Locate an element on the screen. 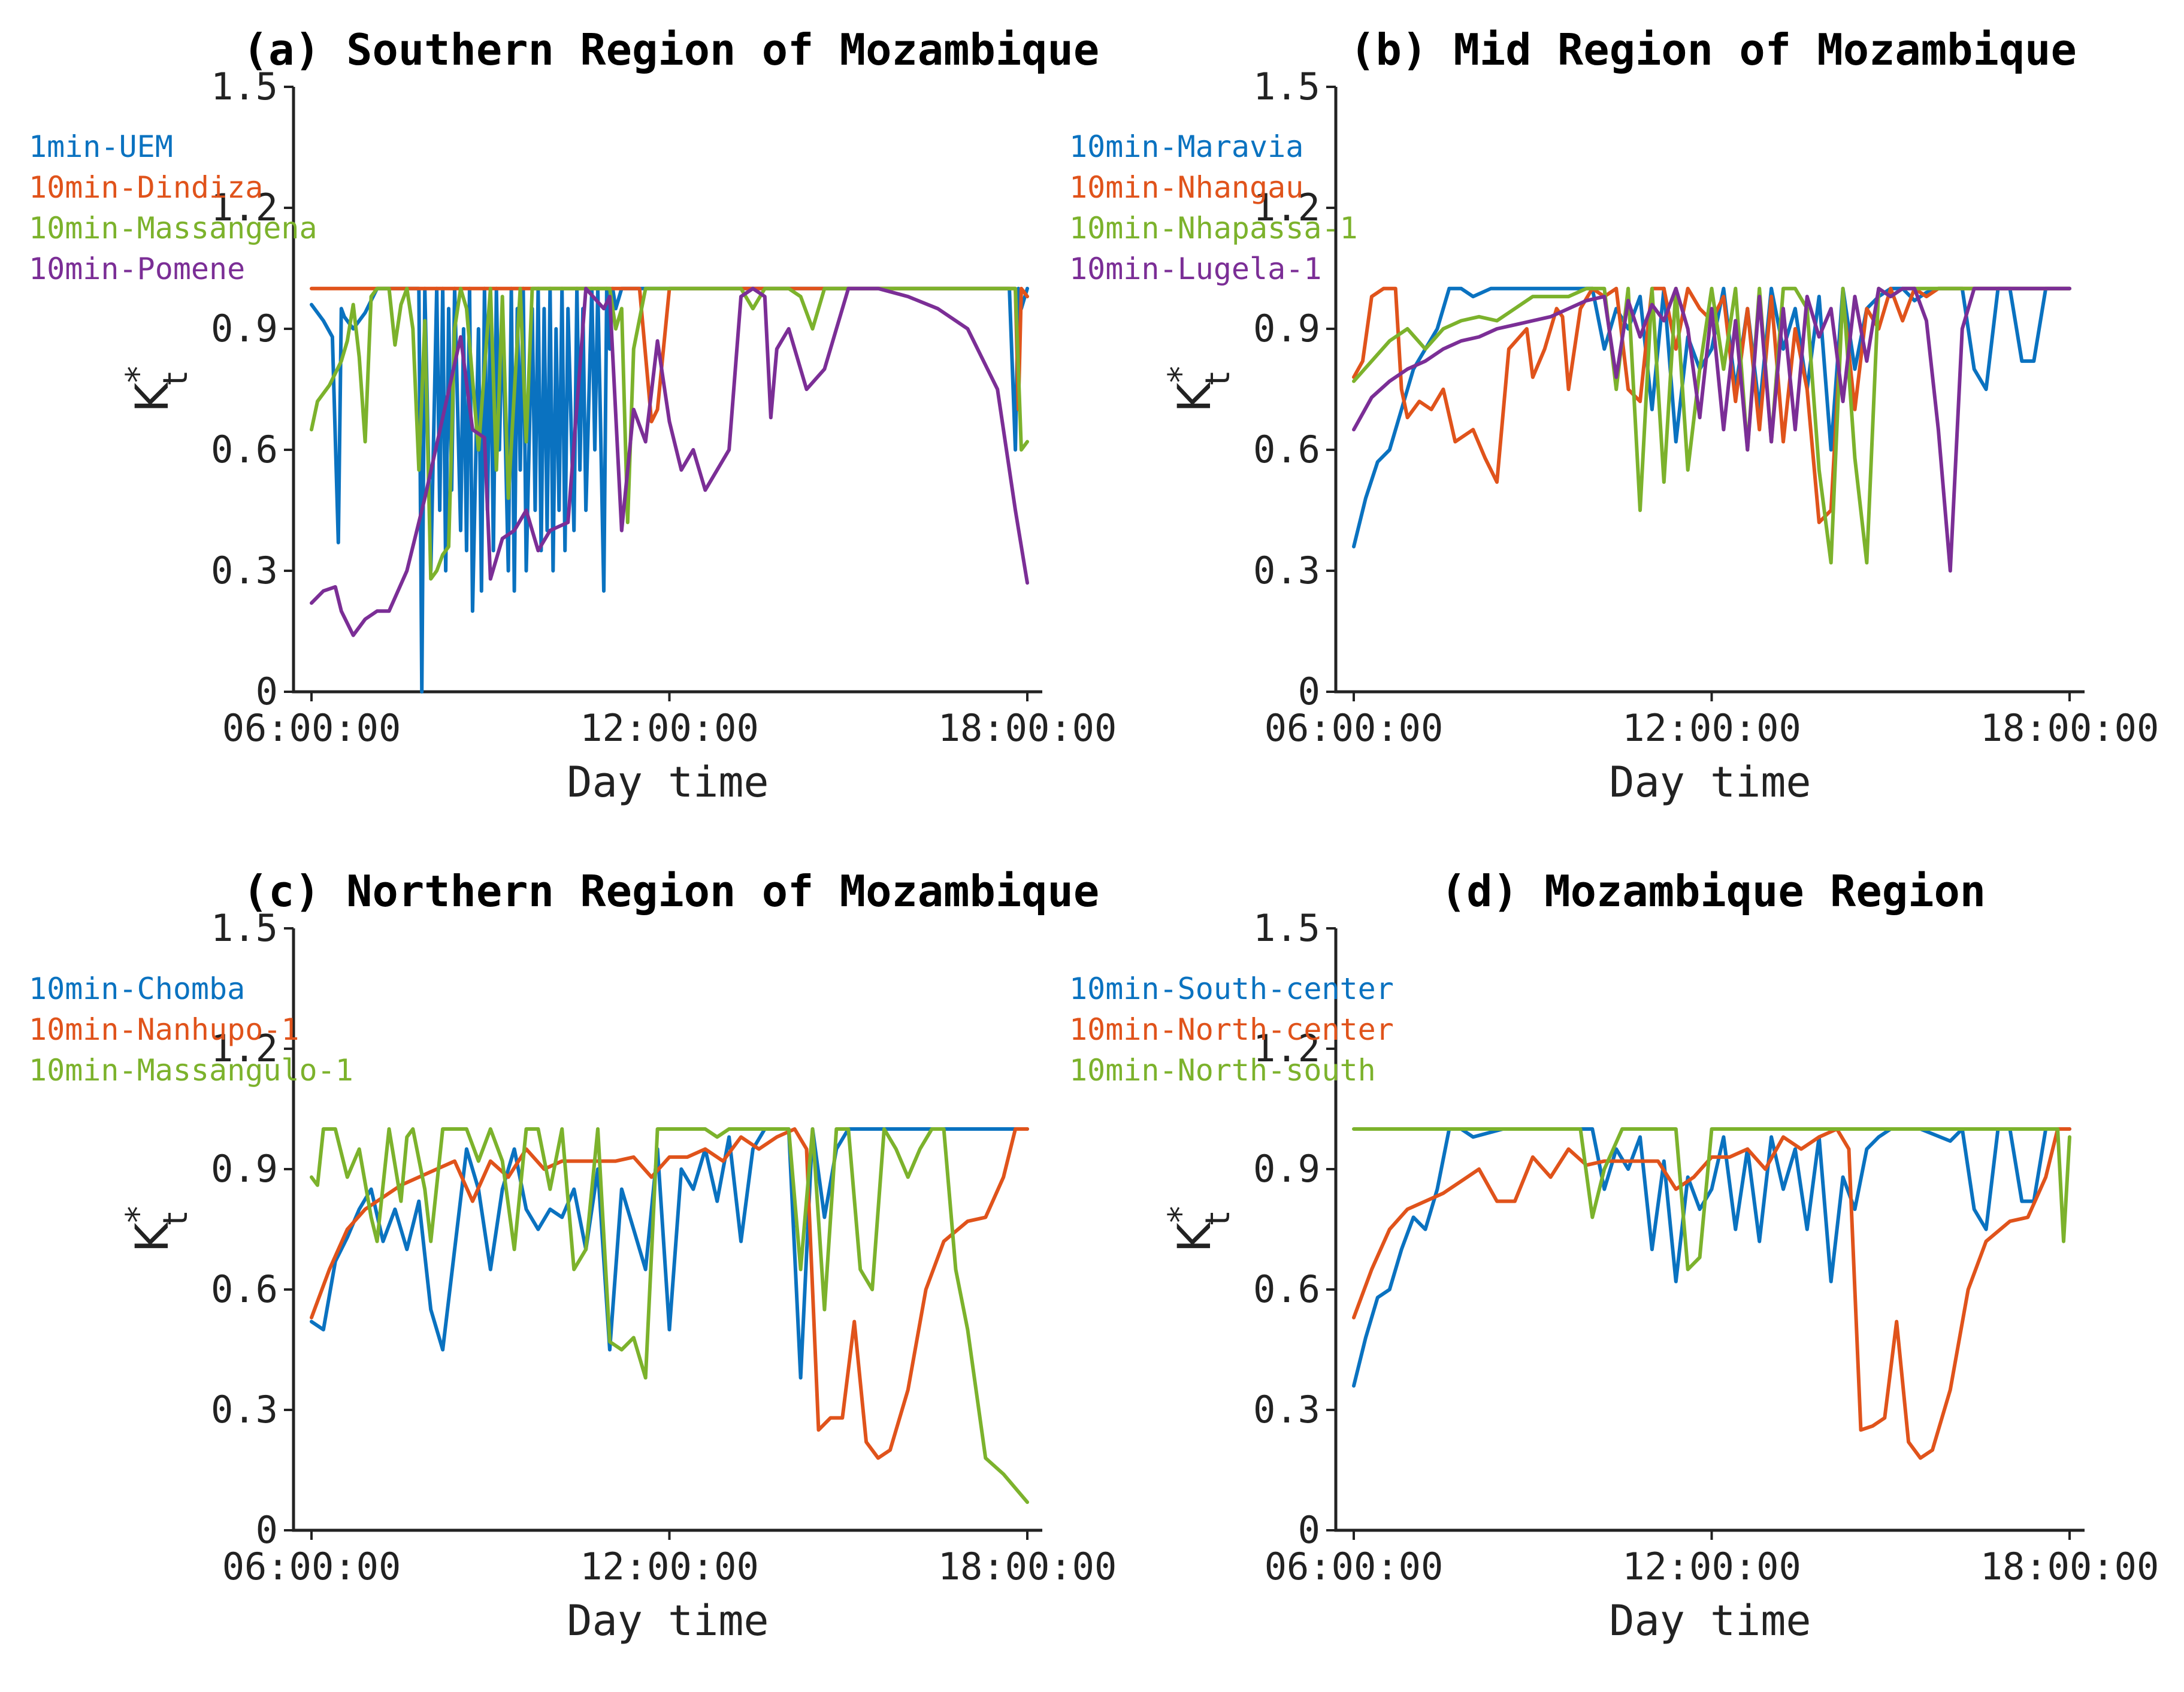 Image resolution: width=2184 pixels, height=1692 pixels. series-line-10min-north-south is located at coordinates (1712, 1200).